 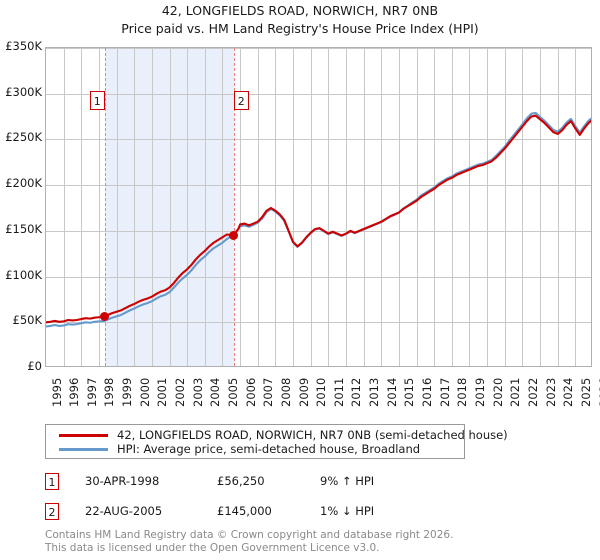 What do you see at coordinates (479, 392) in the screenshot?
I see `x-axis-tick-label: 2019` at bounding box center [479, 392].